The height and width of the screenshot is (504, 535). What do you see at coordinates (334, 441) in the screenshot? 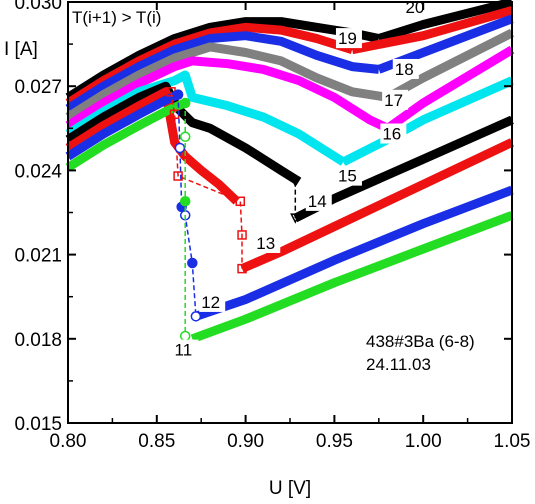
I see `x-tick-label: 0.95` at bounding box center [334, 441].